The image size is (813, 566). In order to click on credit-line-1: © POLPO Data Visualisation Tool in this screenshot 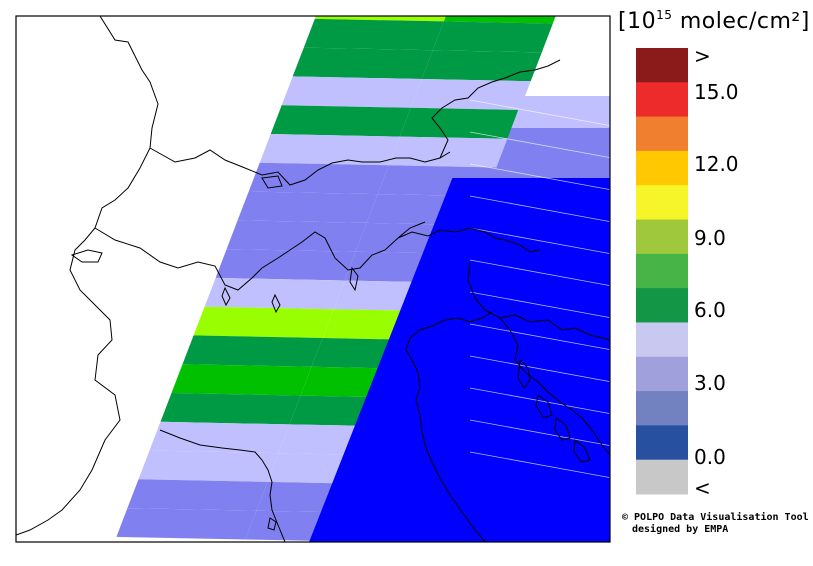, I will do `click(715, 517)`.